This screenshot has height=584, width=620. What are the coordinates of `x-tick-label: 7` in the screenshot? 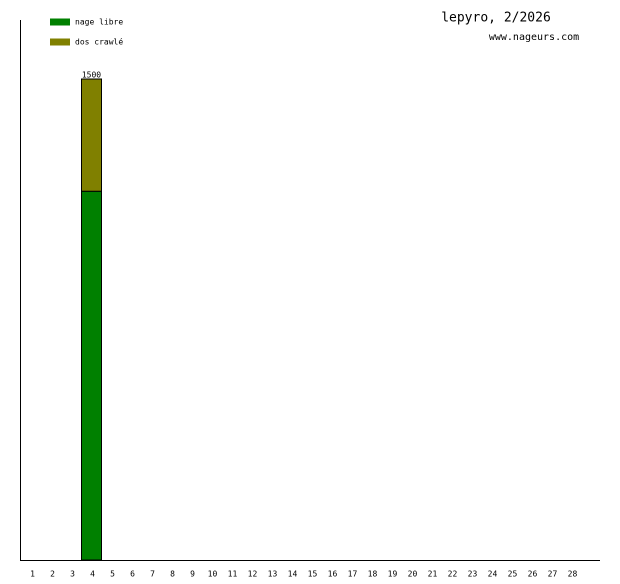 It's located at (152, 574).